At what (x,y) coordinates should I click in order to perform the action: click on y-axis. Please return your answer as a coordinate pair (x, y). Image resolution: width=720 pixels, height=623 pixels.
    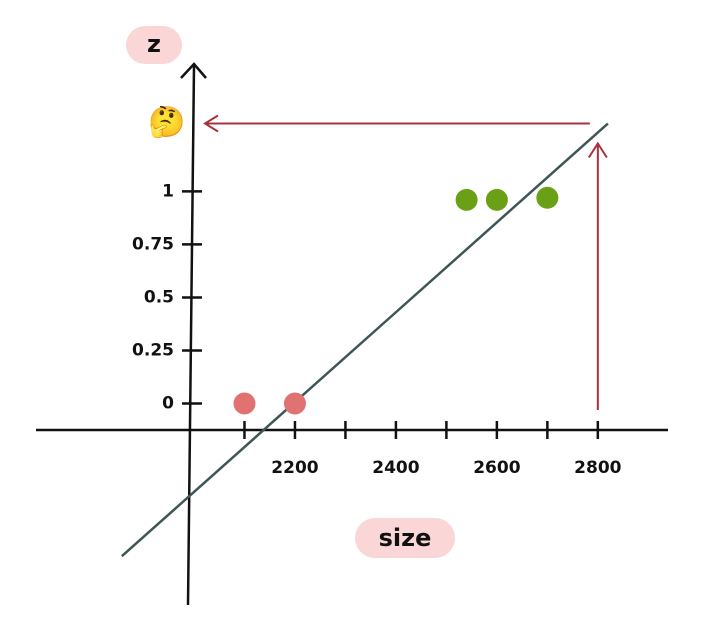
    Looking at the image, I should click on (191, 335).